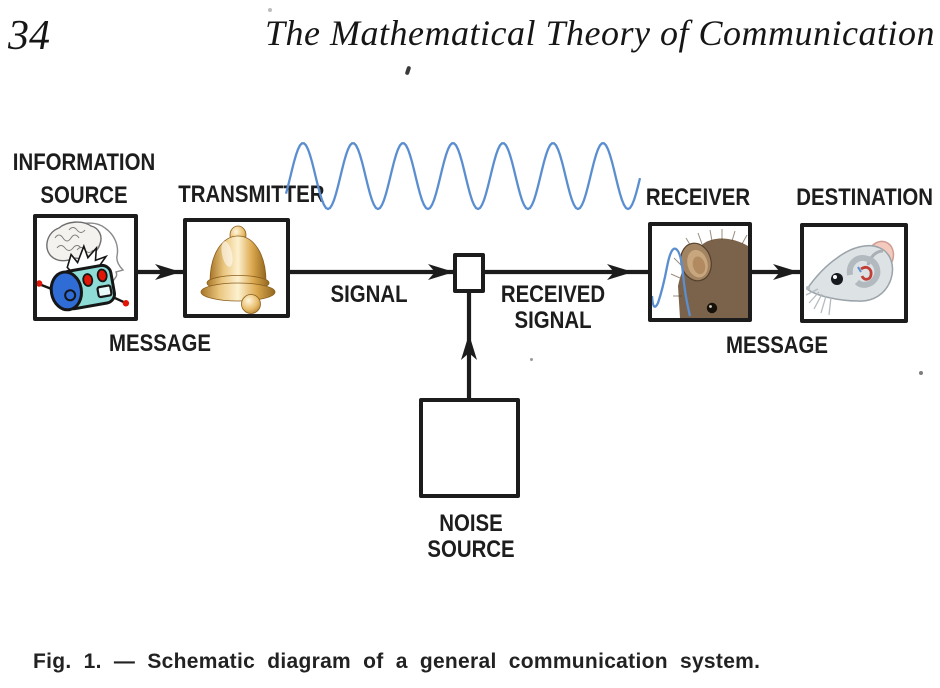  I want to click on receiver-label: RECEIVER, so click(698, 197).